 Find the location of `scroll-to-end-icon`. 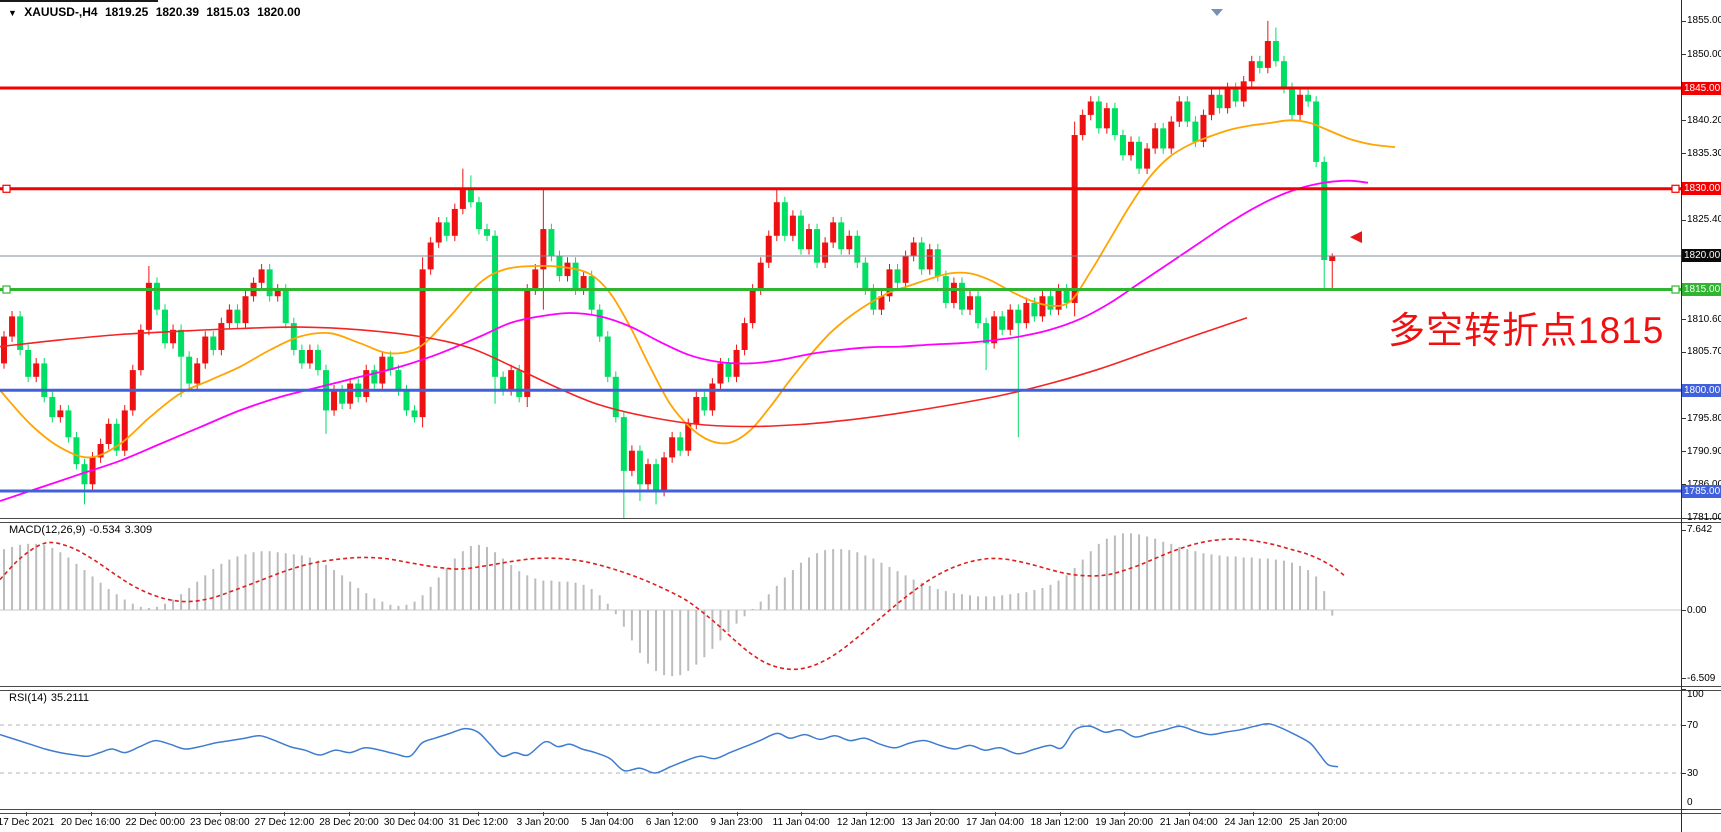

scroll-to-end-icon is located at coordinates (1217, 12).